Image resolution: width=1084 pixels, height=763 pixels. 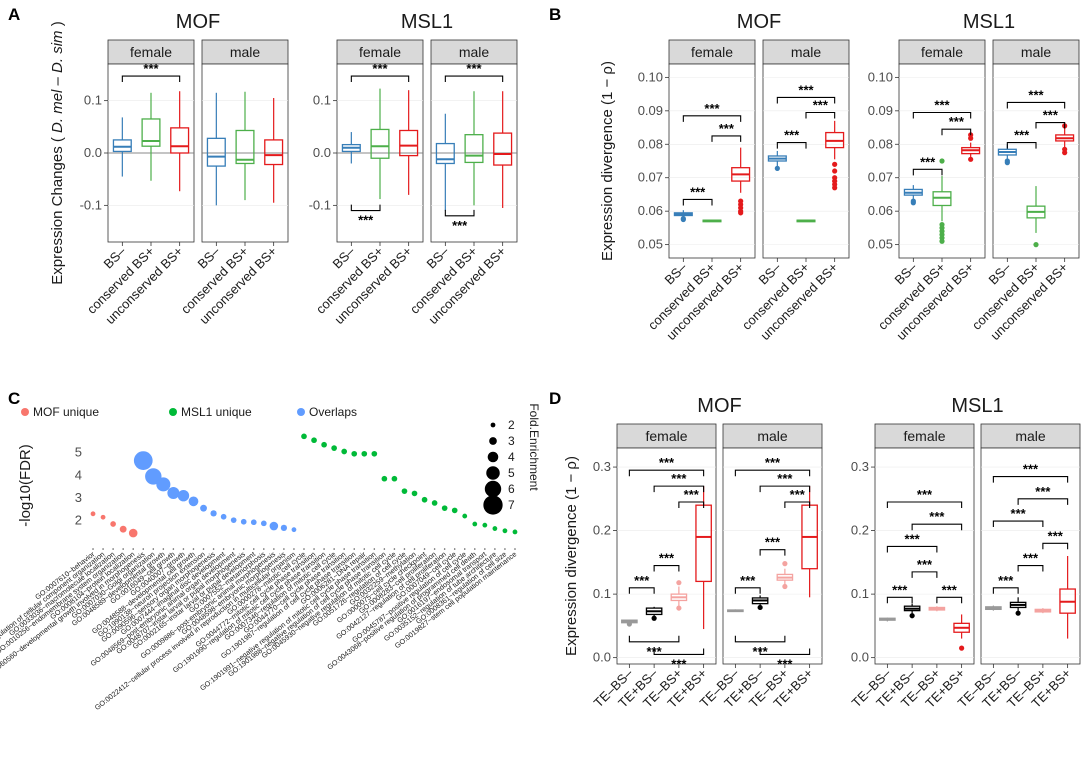 I want to click on group-title: MOF, so click(x=198, y=22).